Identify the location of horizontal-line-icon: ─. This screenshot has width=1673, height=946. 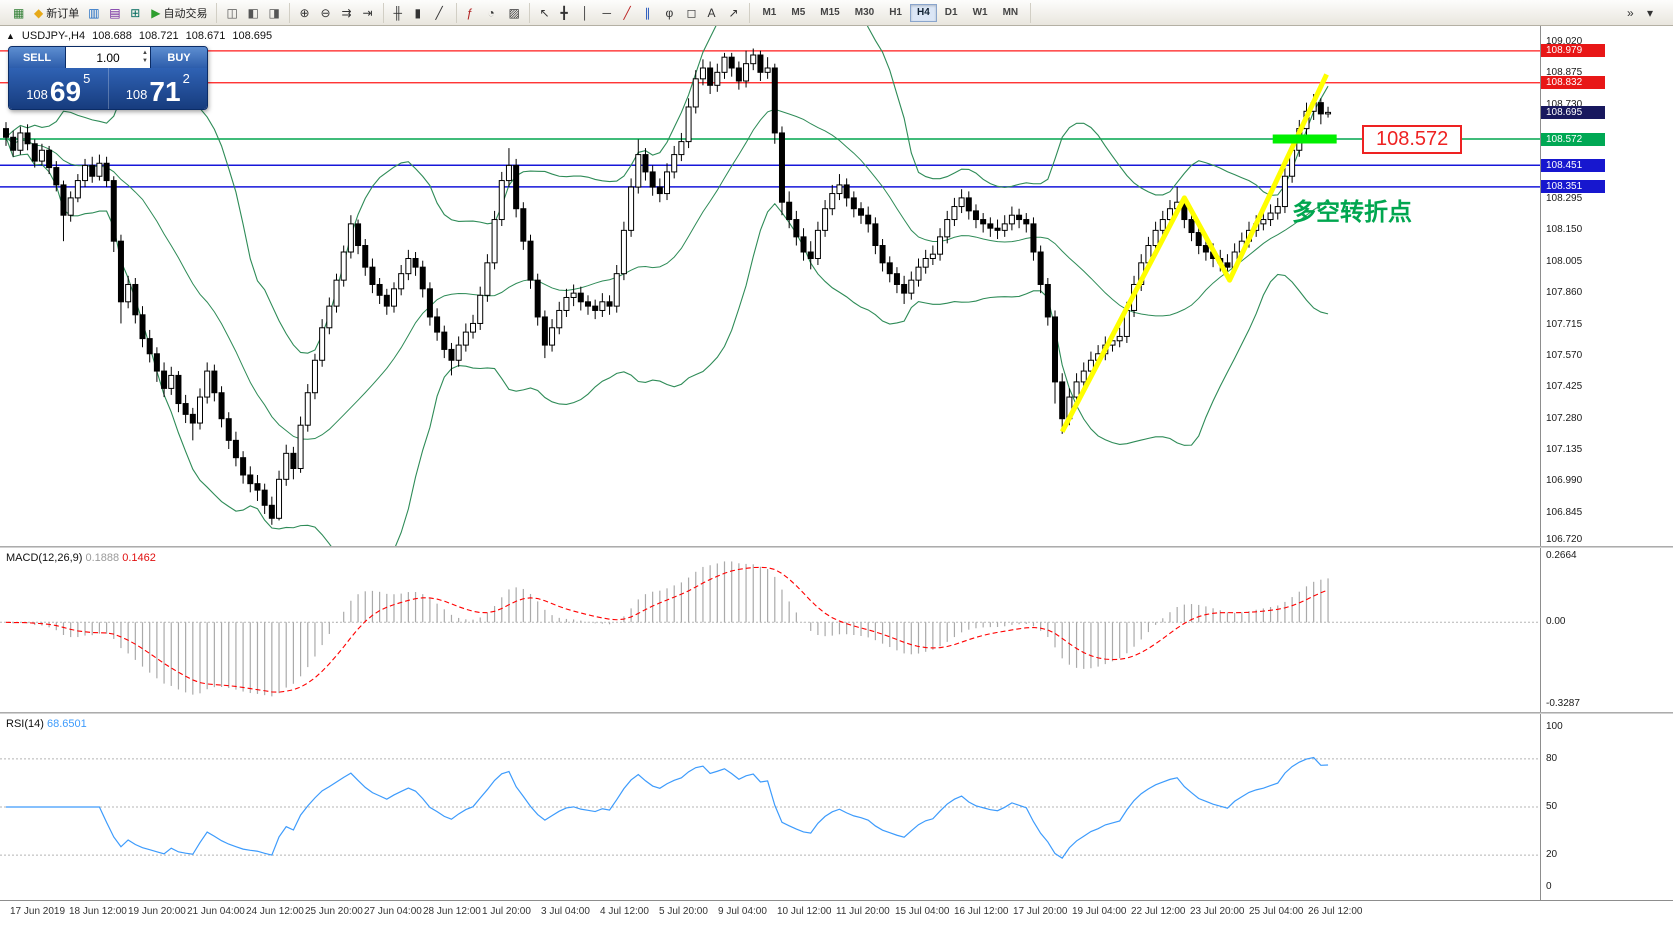
(606, 12).